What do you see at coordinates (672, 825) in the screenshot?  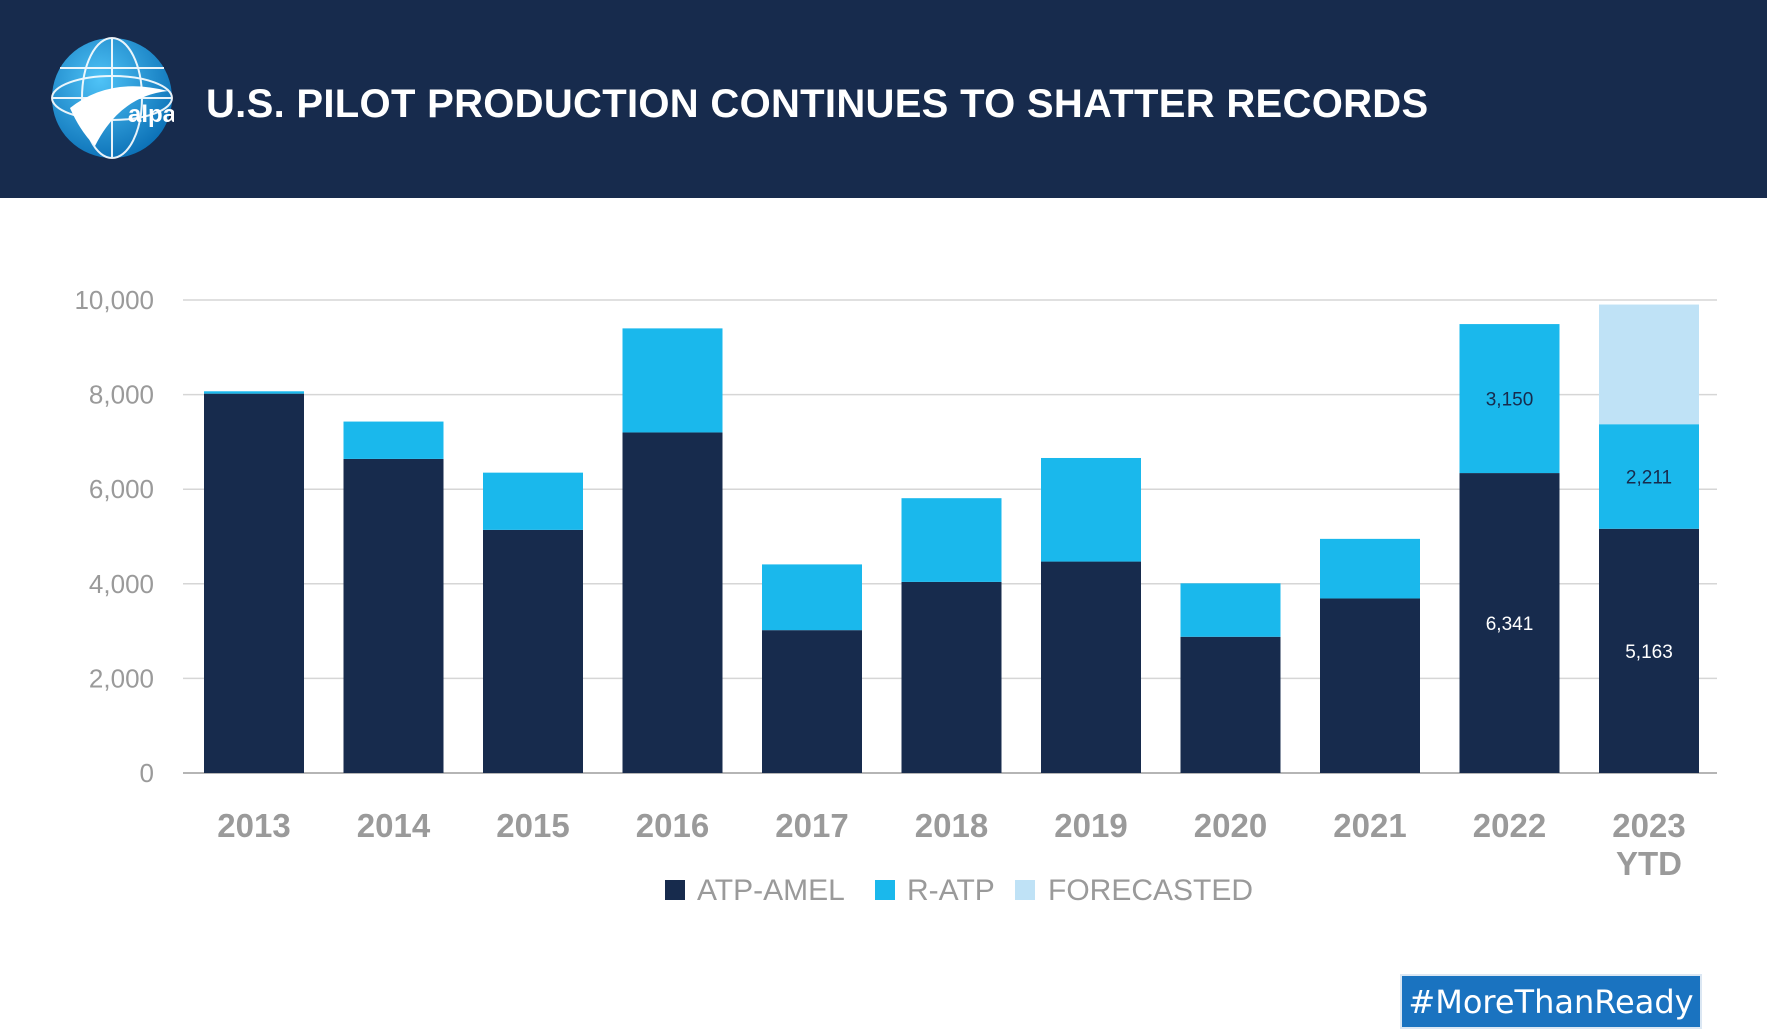 I see `x-tick-label: 2016` at bounding box center [672, 825].